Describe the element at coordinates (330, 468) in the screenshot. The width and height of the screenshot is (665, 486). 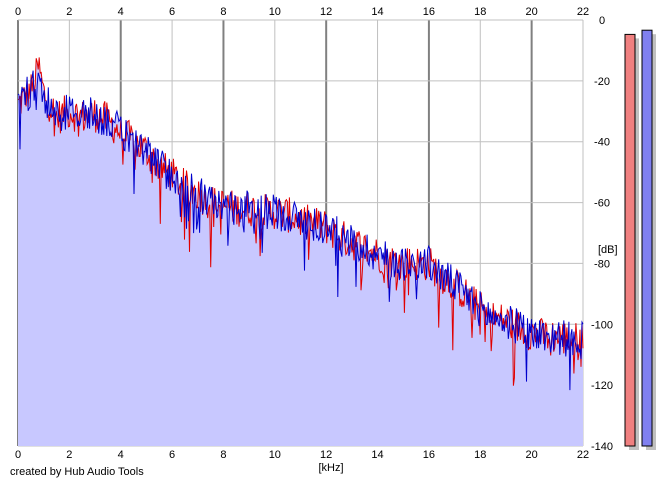
I see `x-axis-label: [kHz]` at that location.